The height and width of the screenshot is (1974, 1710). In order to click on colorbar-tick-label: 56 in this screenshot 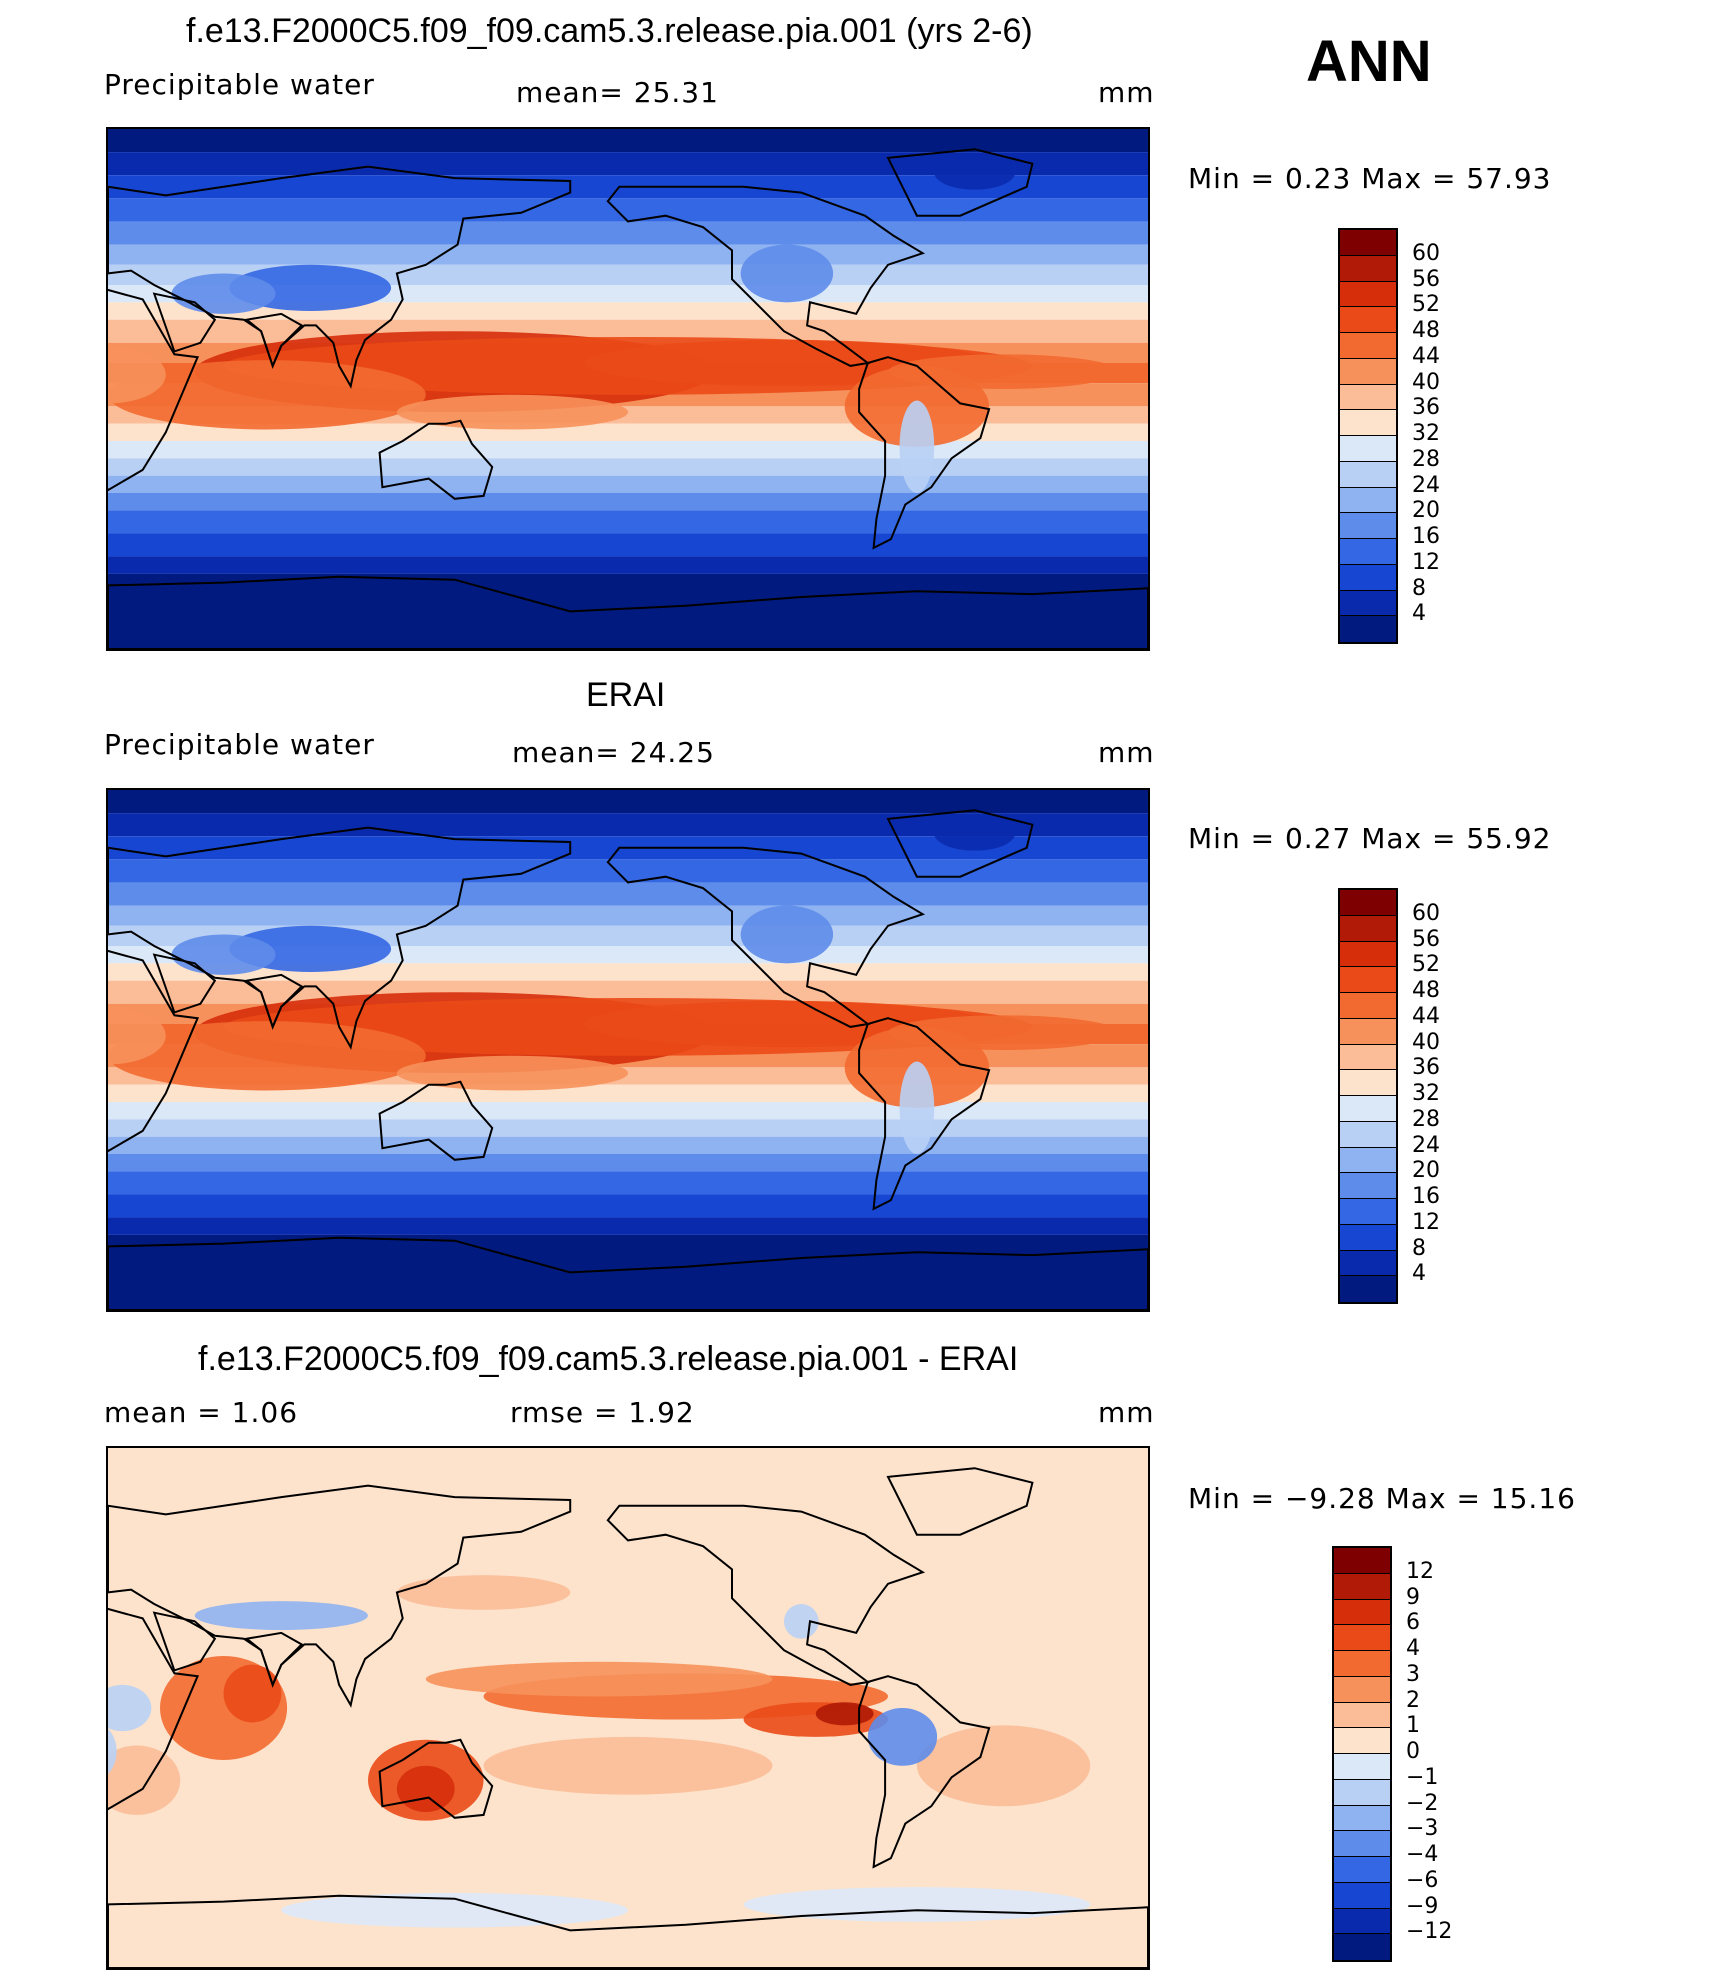, I will do `click(1426, 279)`.